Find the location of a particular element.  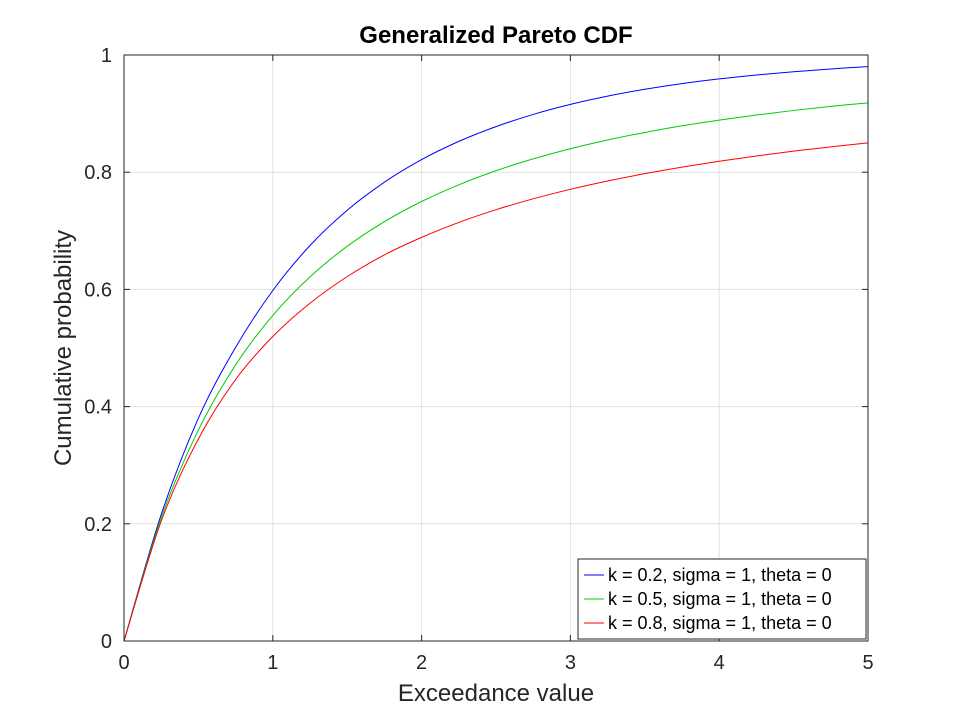

x-tick-label: 1 is located at coordinates (272, 663).